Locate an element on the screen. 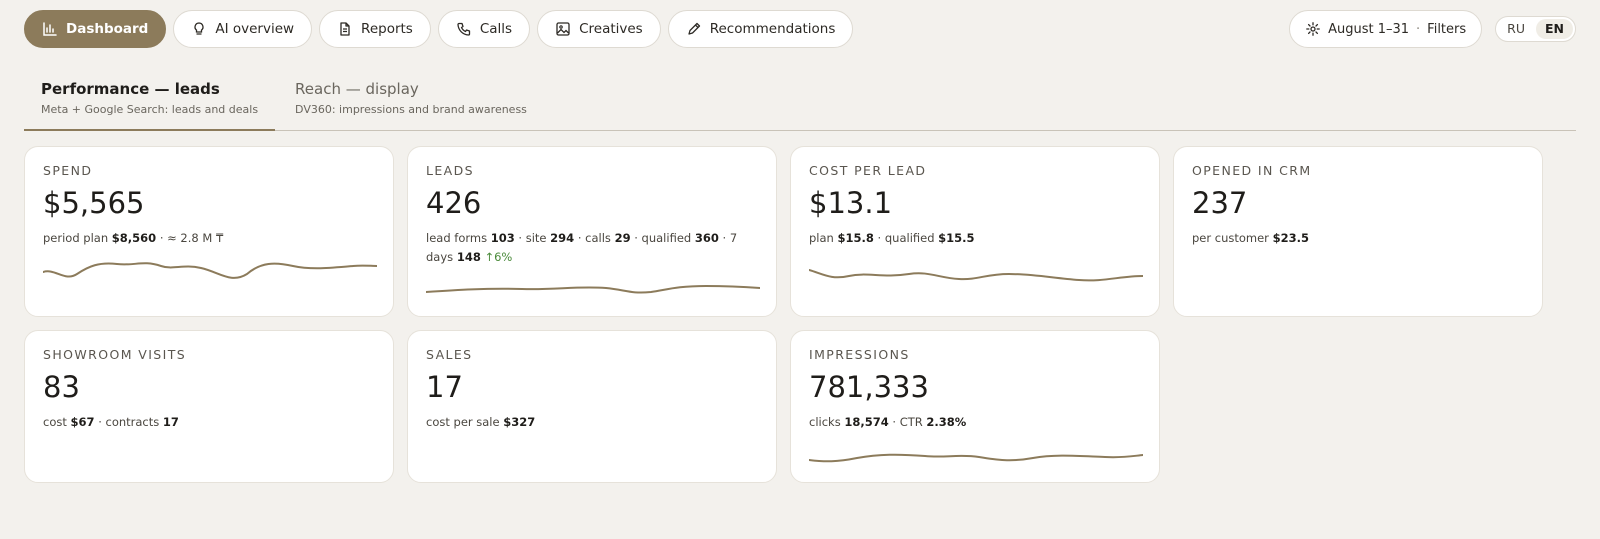 Image resolution: width=1600 pixels, height=539 pixels. forms-value: 103 is located at coordinates (502, 237).